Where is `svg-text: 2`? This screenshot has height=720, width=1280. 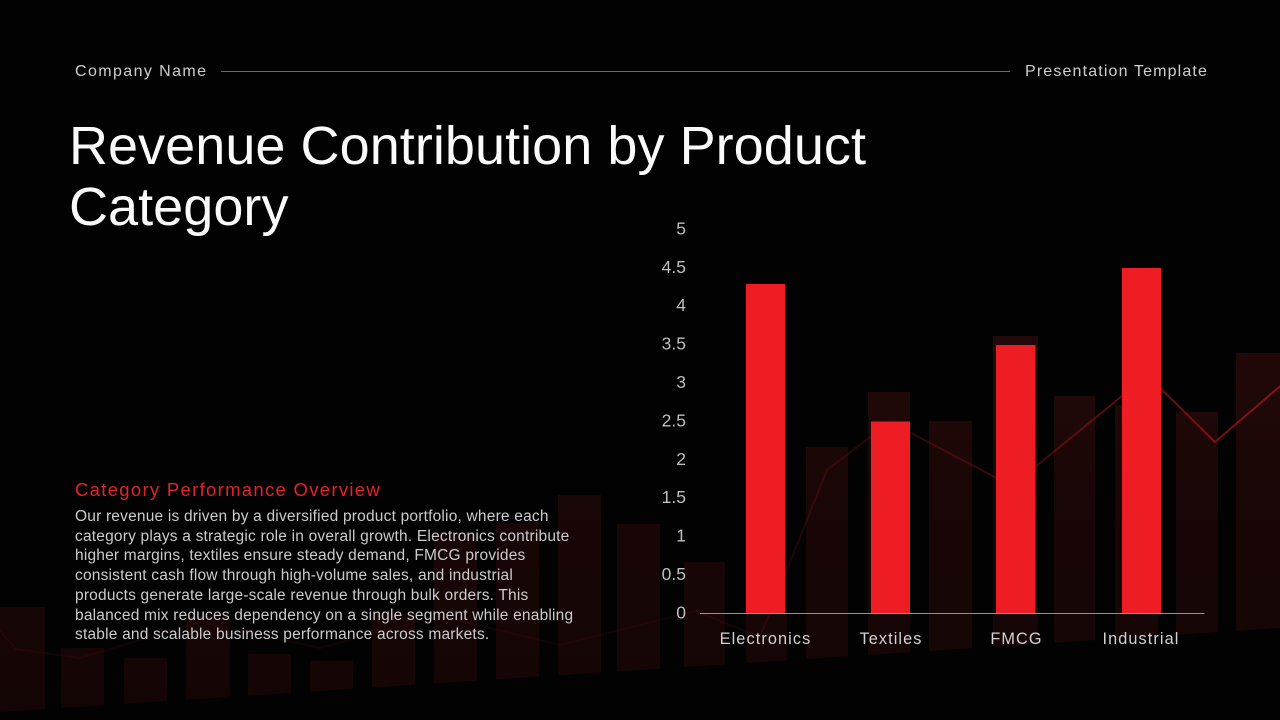 svg-text: 2 is located at coordinates (681, 459).